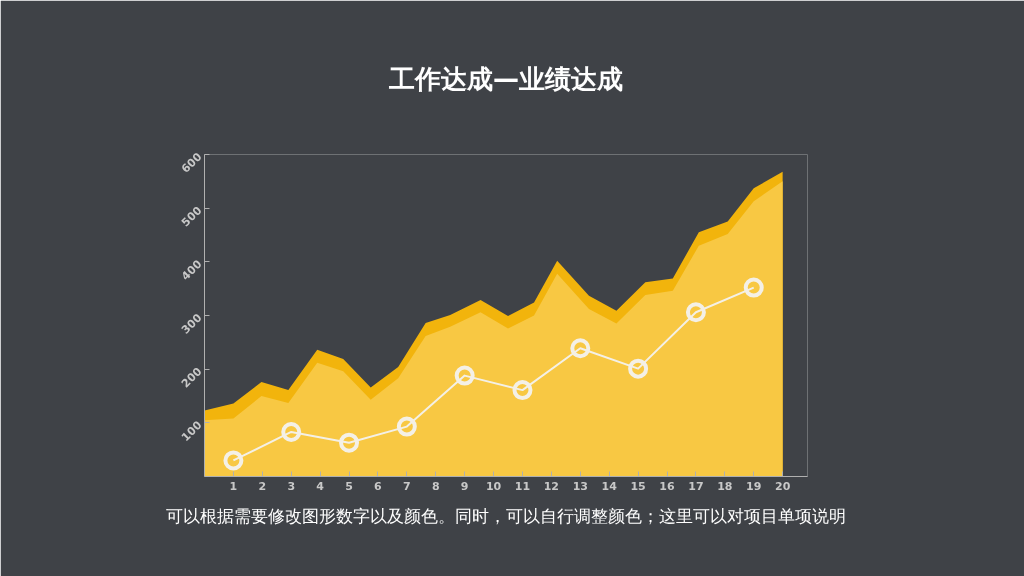 The width and height of the screenshot is (1024, 576). I want to click on x-tick-label: 8, so click(435, 486).